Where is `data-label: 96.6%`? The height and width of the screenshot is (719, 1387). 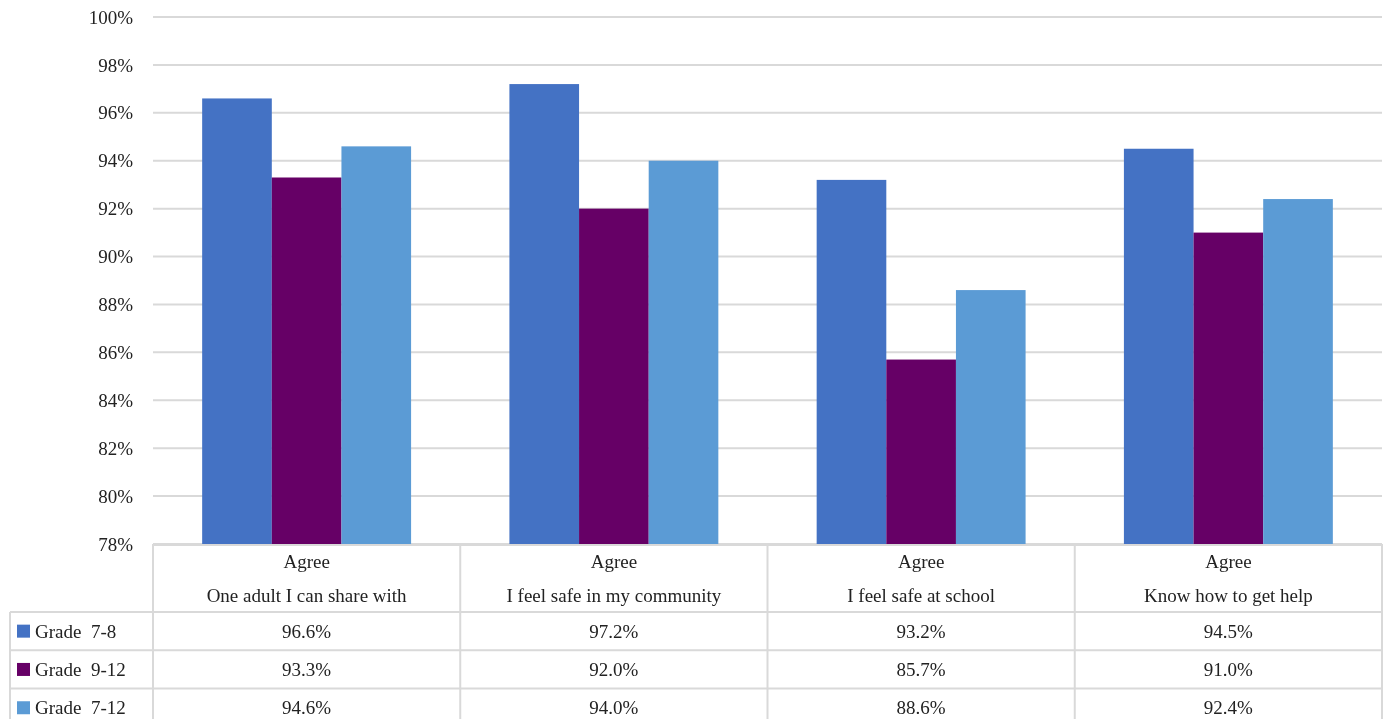
data-label: 96.6% is located at coordinates (307, 631).